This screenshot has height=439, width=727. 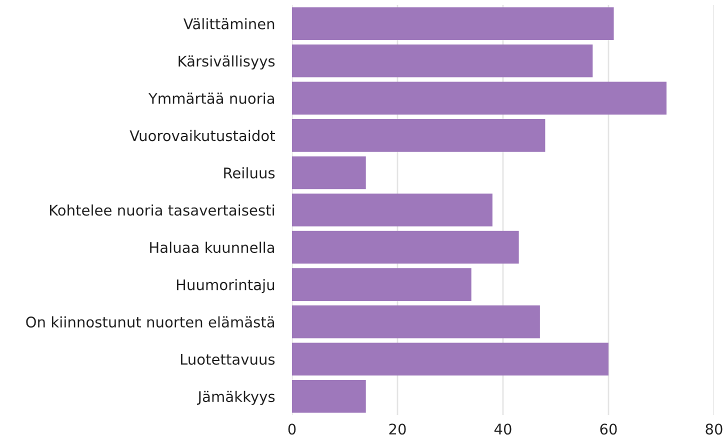 What do you see at coordinates (212, 248) in the screenshot?
I see `y-tick-label: Haluaa kuunnella` at bounding box center [212, 248].